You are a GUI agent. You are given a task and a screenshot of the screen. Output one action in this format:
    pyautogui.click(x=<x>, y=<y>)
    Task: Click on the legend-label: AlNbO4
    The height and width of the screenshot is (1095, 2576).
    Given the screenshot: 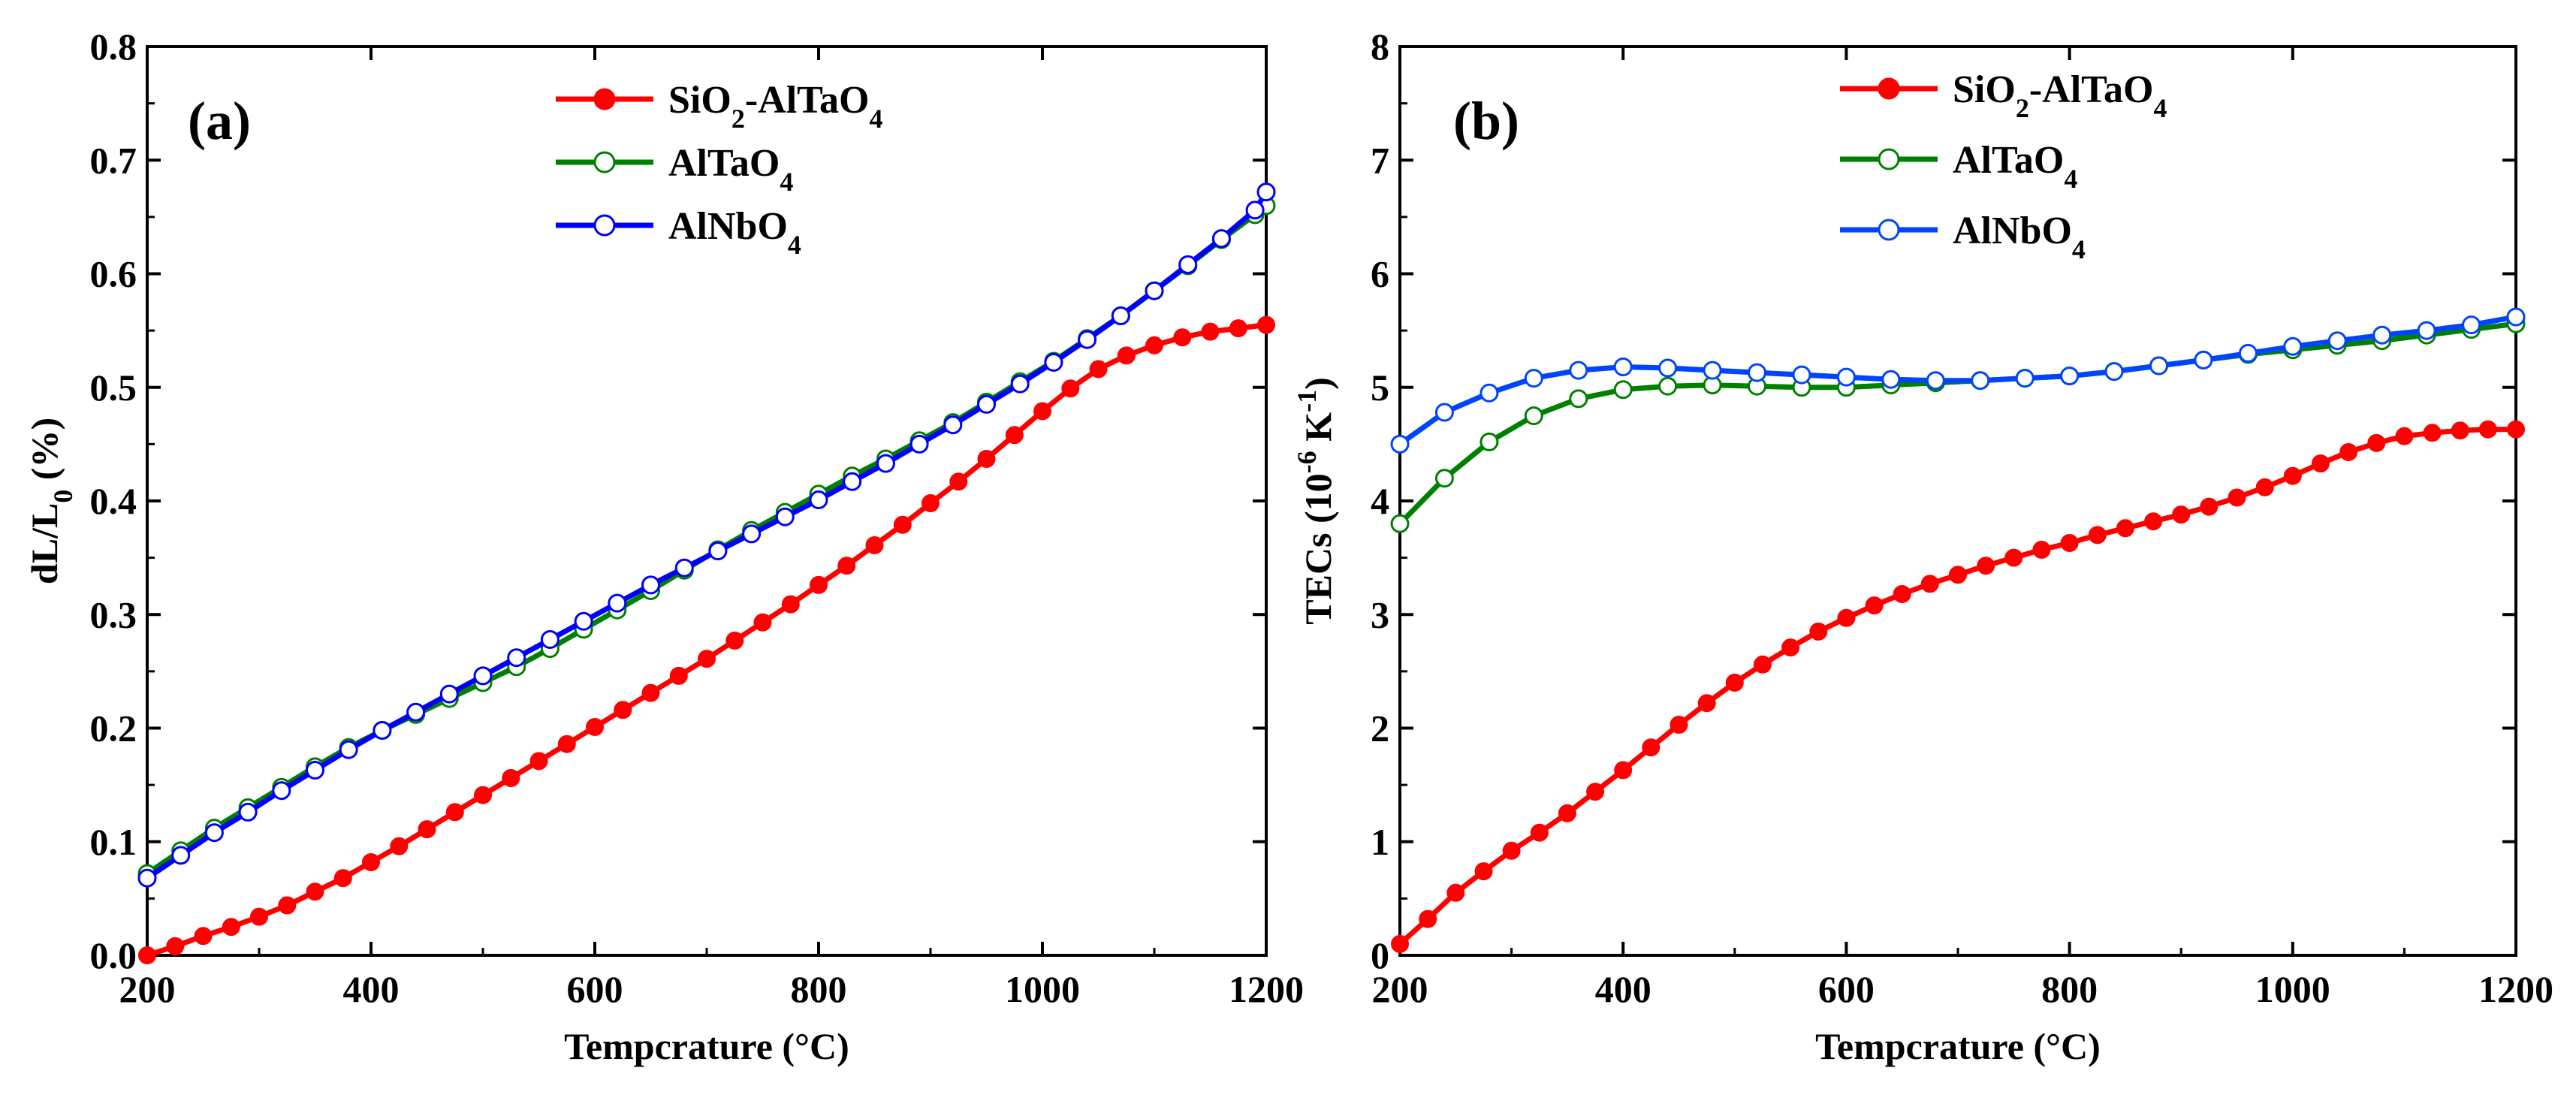 What is the action you would take?
    pyautogui.click(x=734, y=233)
    